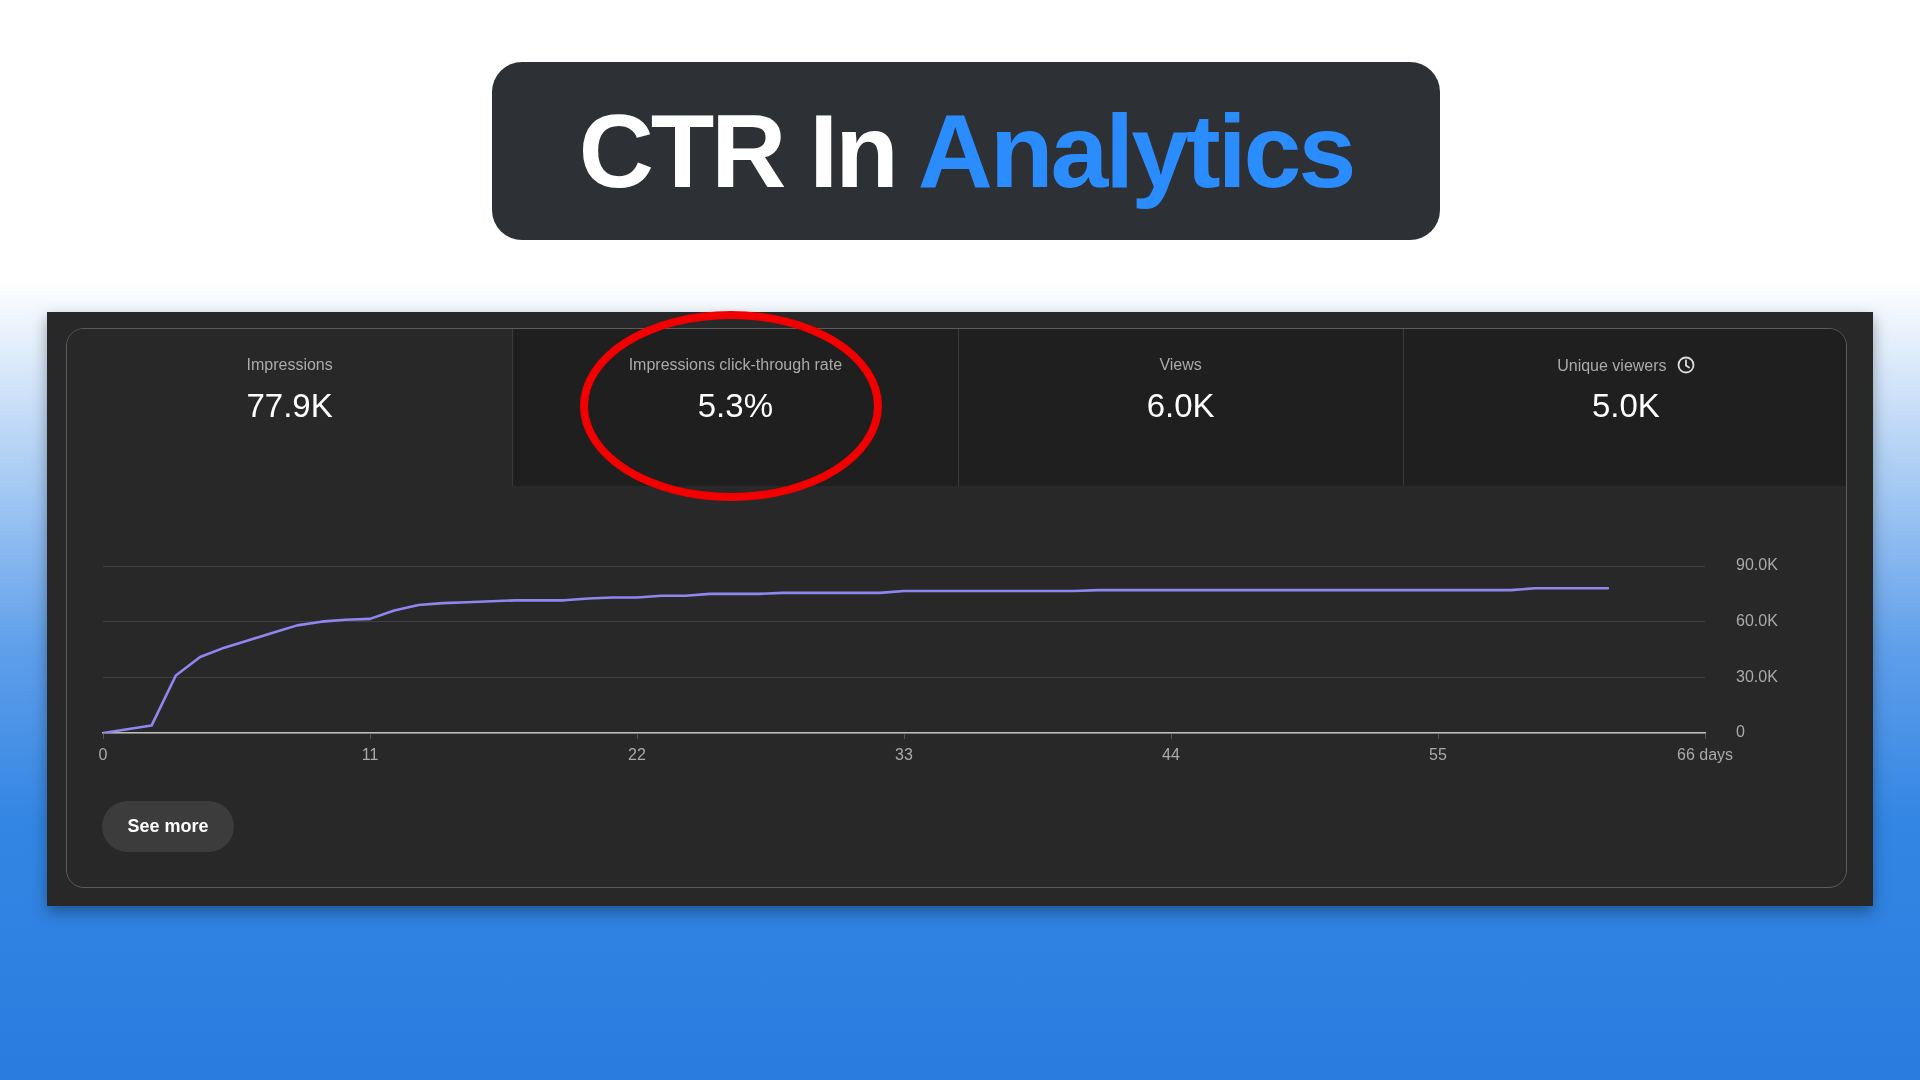 The image size is (1920, 1080). I want to click on x-tick-label: 44, so click(1171, 755).